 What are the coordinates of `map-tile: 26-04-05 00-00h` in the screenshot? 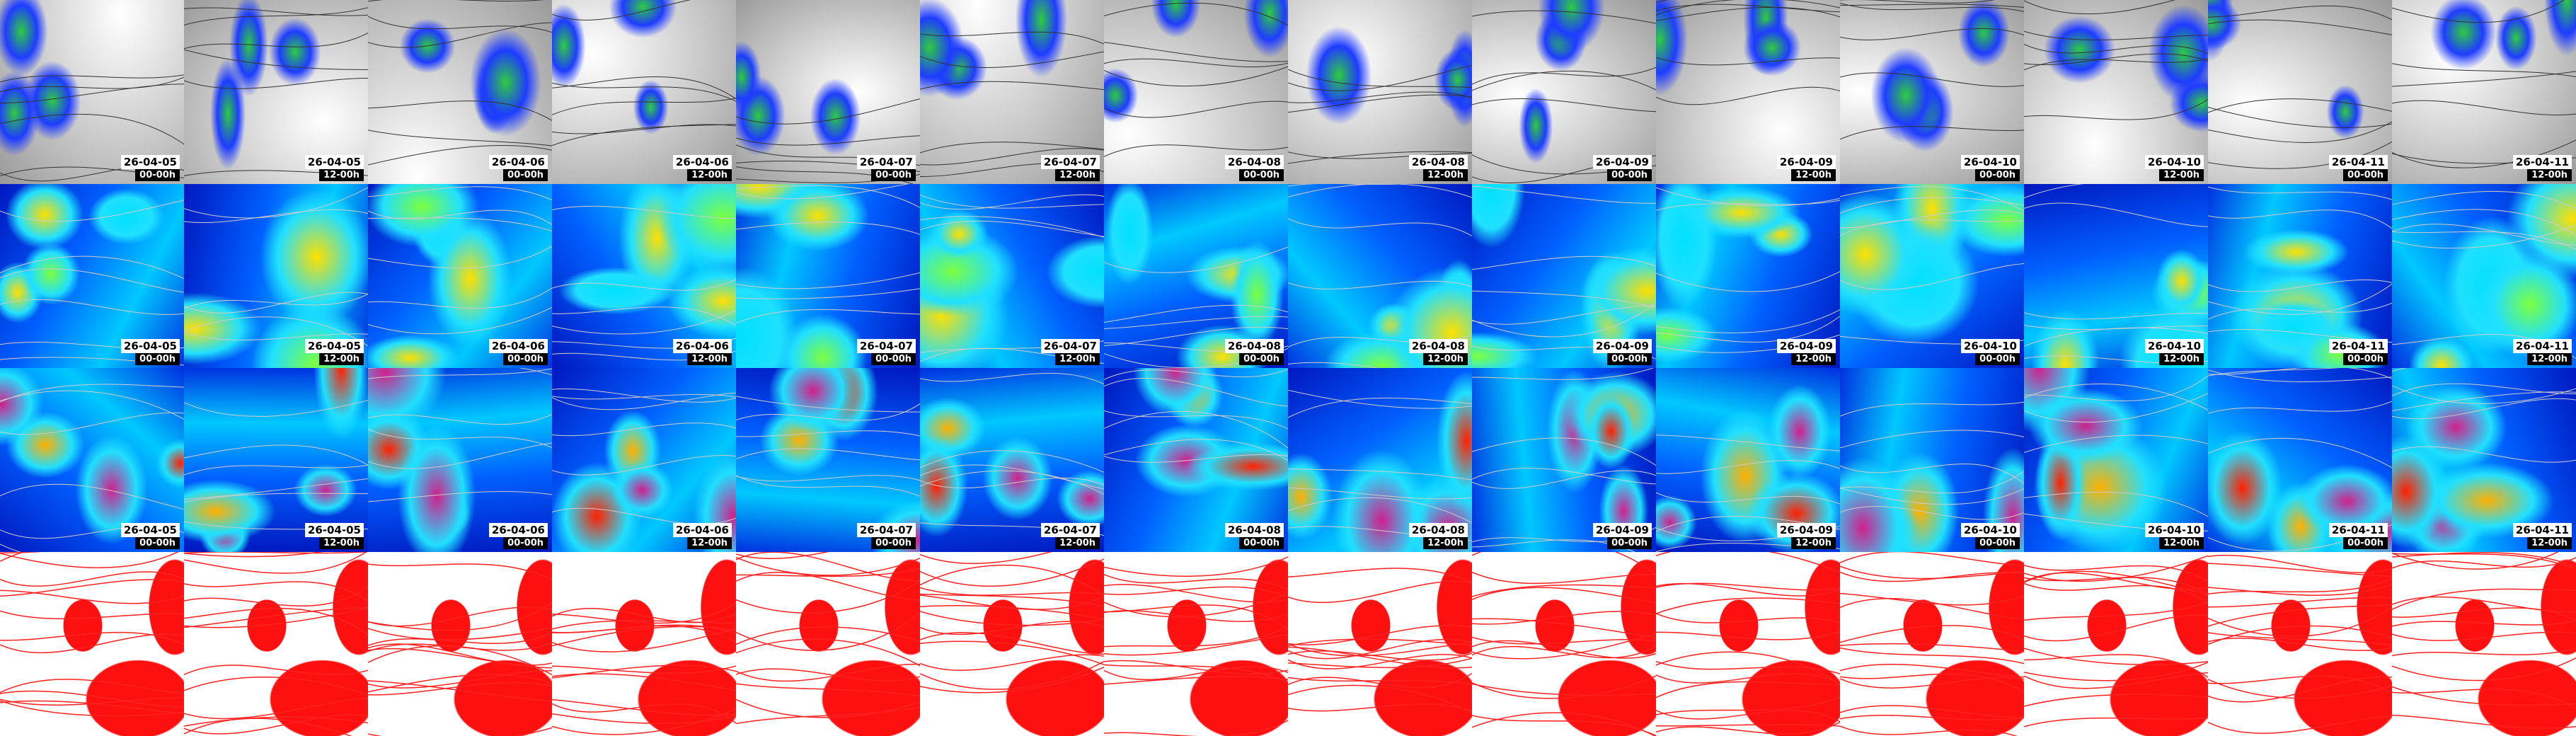 It's located at (92, 92).